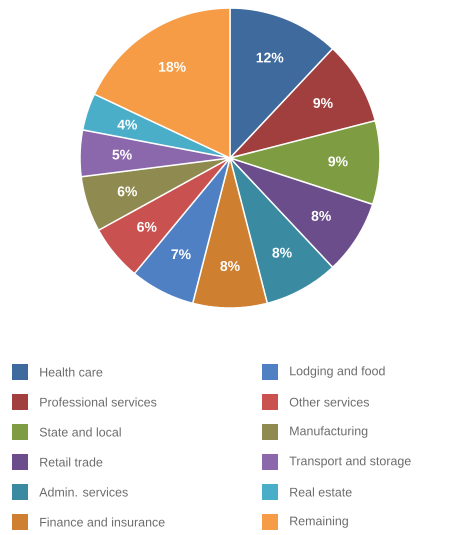 The image size is (473, 535). Describe the element at coordinates (122, 155) in the screenshot. I see `data-label: 5%` at that location.